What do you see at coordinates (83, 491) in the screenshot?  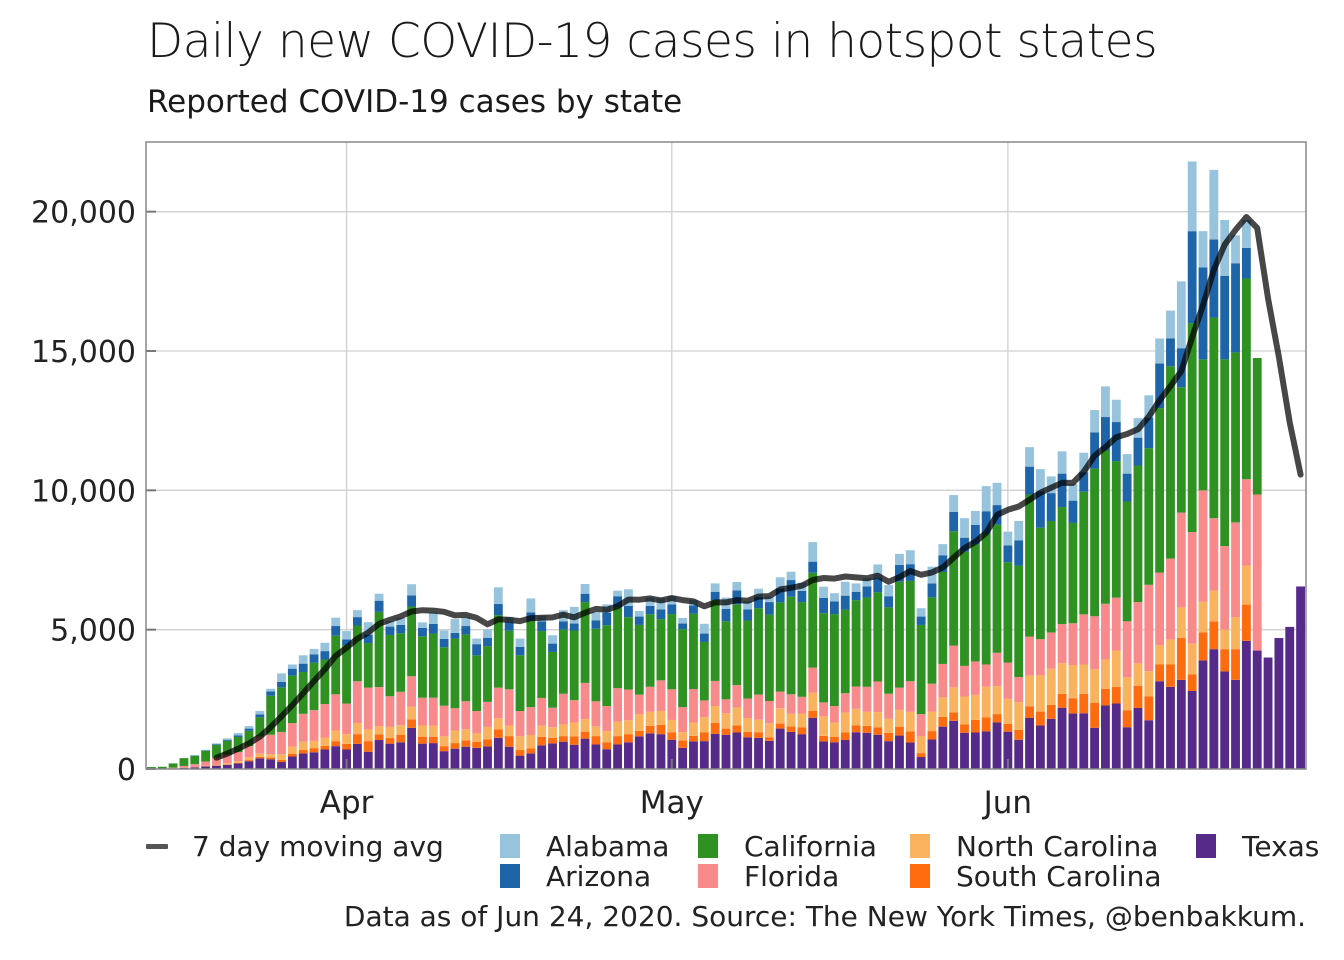 I see `y-tick-label: 10,000` at bounding box center [83, 491].